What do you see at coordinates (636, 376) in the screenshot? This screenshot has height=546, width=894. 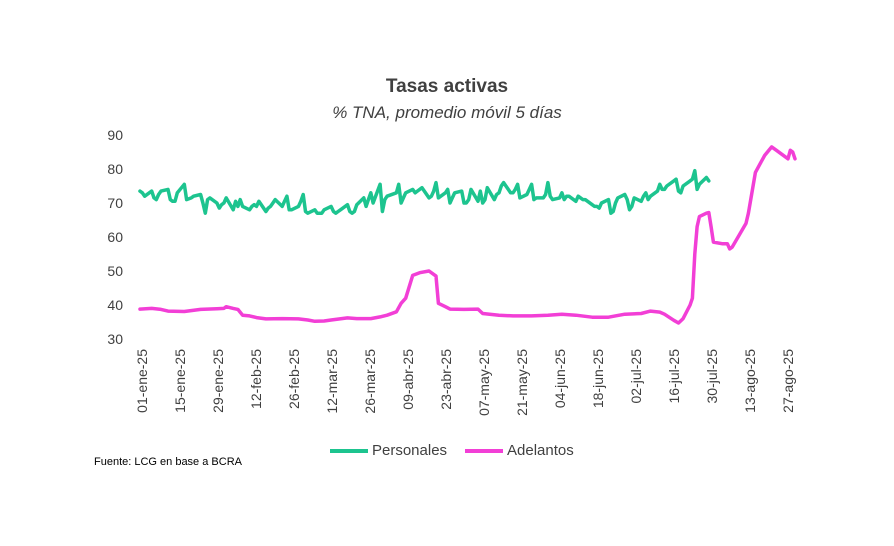 I see `x-tick-label: 02-jul-25` at bounding box center [636, 376].